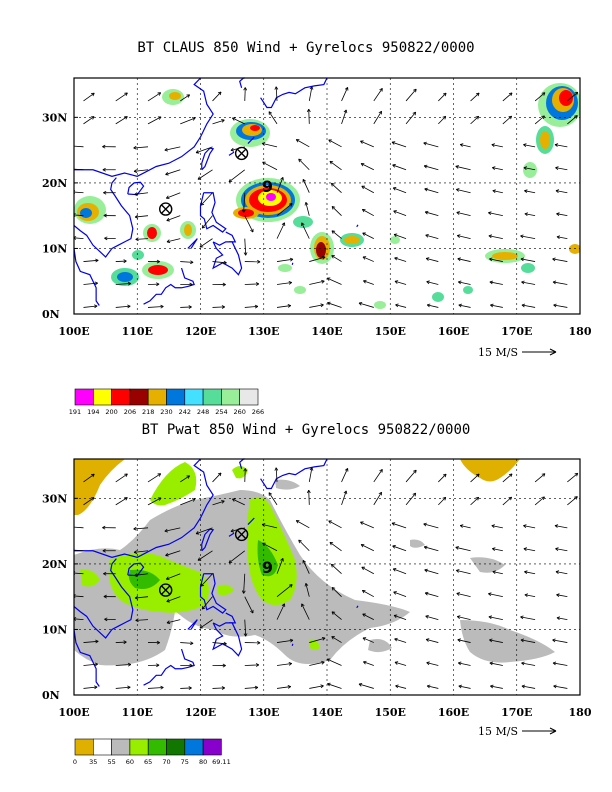  I want to click on claus-lat-labels: 0N 10N 20N 30N, so click(60, 216).